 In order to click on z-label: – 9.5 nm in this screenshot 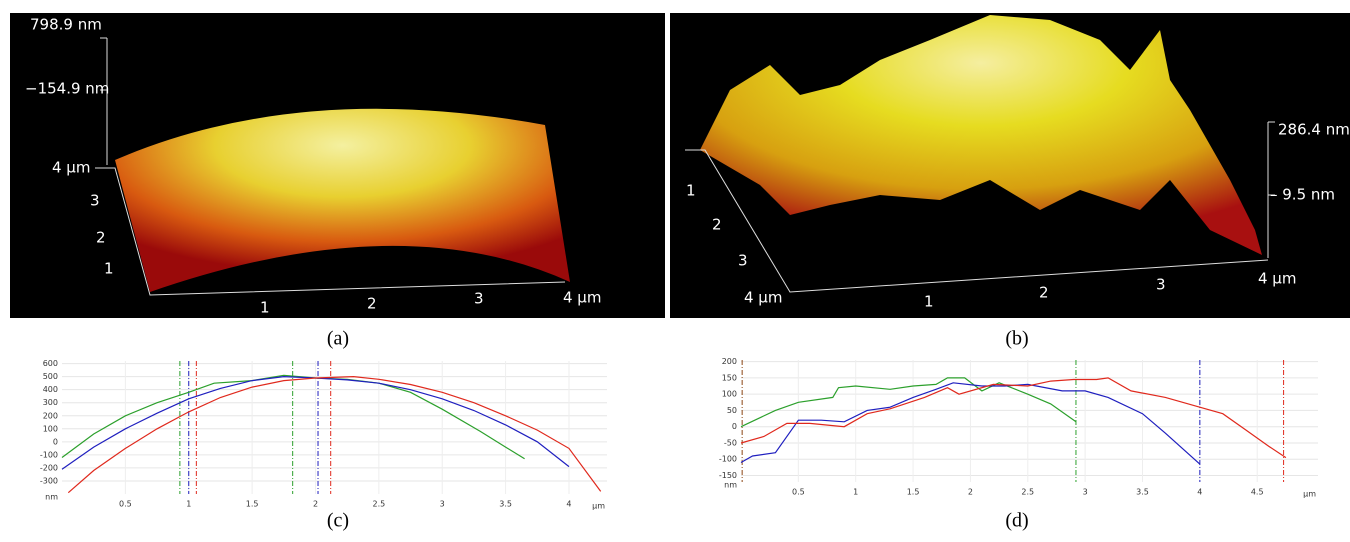, I will do `click(1302, 195)`.